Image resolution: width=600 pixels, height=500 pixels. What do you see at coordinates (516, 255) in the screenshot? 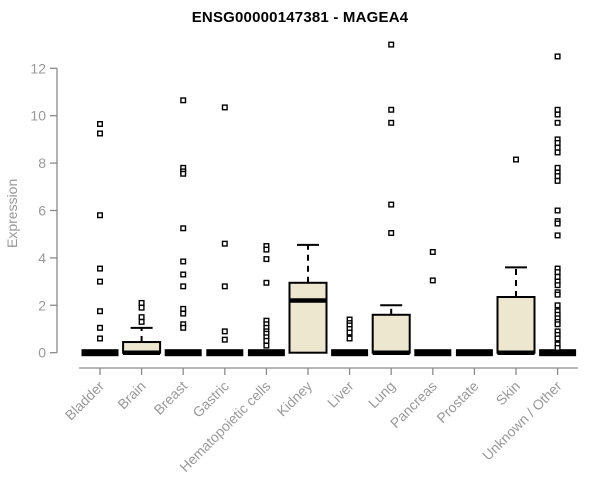
I see `box-group-skin` at bounding box center [516, 255].